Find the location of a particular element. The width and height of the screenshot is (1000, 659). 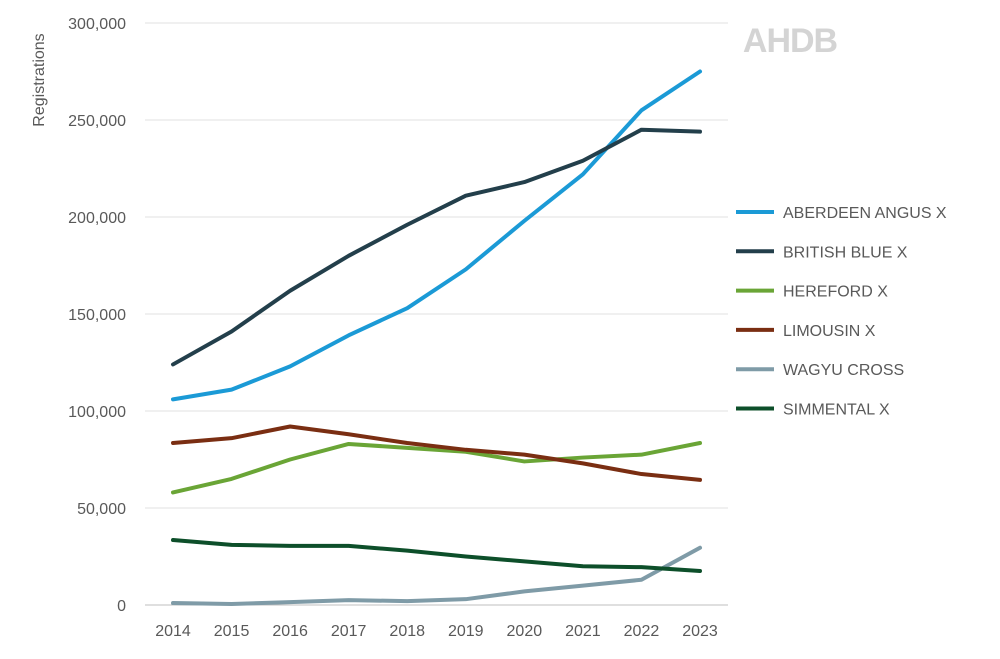

x-tick-label: 2022 is located at coordinates (642, 631).